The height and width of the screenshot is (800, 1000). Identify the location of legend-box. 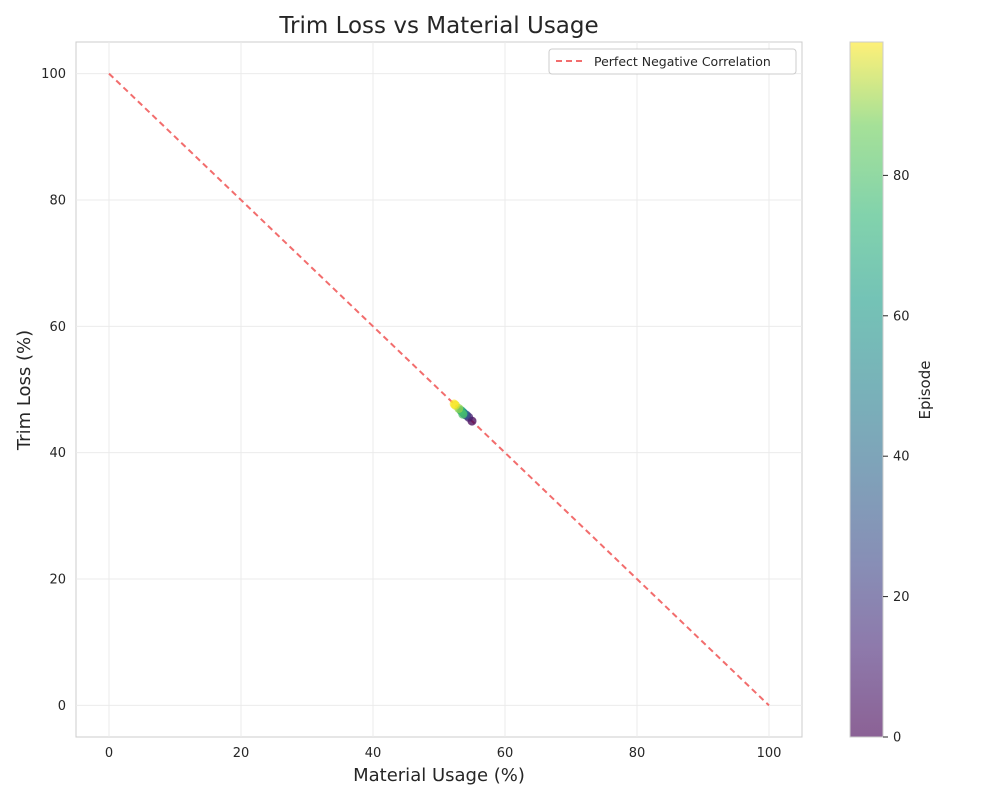
(672, 61).